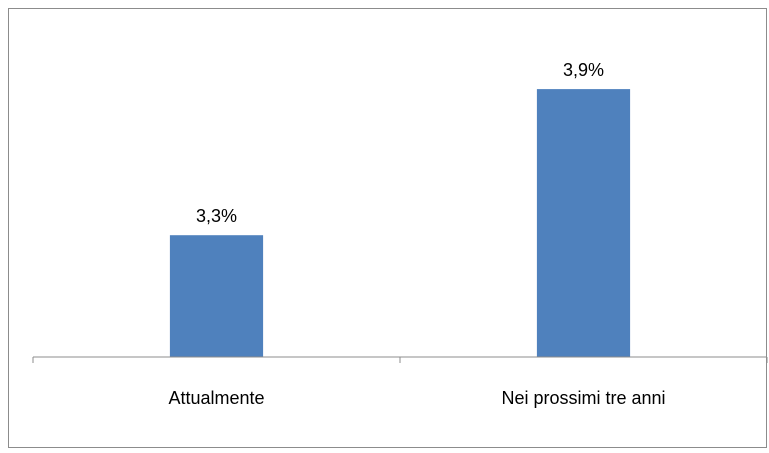 The width and height of the screenshot is (769, 453). Describe the element at coordinates (216, 216) in the screenshot. I see `value-label-0: 3,3%` at that location.